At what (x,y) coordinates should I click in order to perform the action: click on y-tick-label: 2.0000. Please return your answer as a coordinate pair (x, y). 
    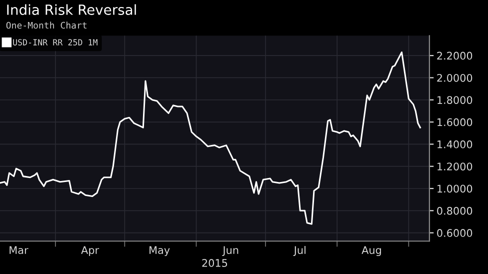
    Looking at the image, I should click on (454, 78).